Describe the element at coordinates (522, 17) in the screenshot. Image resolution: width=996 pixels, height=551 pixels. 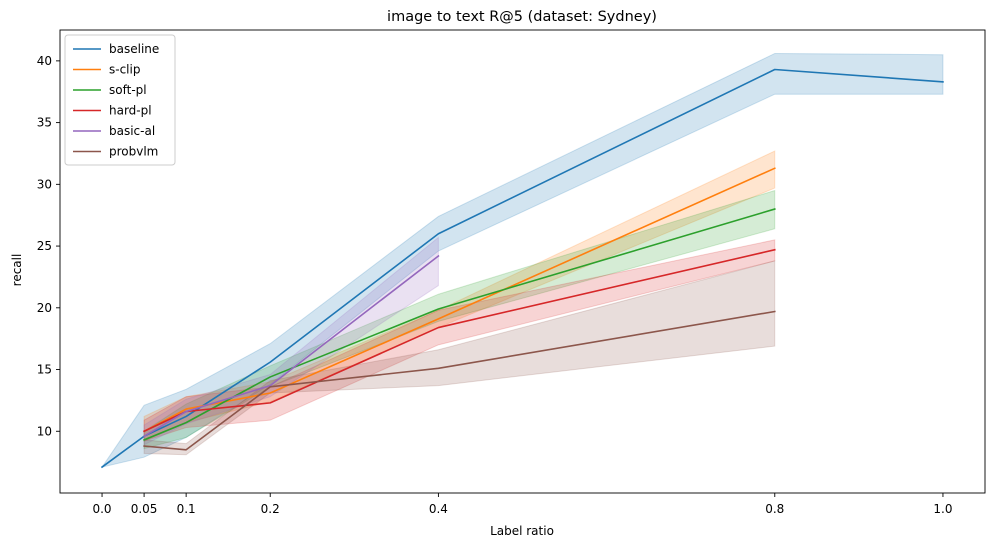
I see `chart-title: image to text R@5 (dataset: Sydney)` at that location.